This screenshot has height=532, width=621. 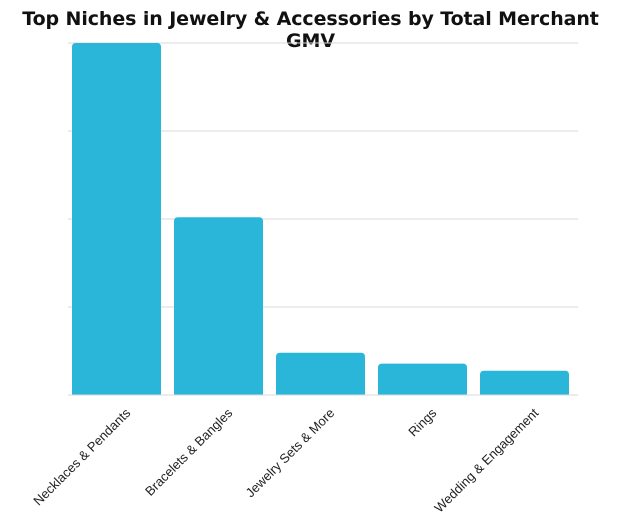 I want to click on x-tick-label: Bracelets & Bangles, so click(x=189, y=452).